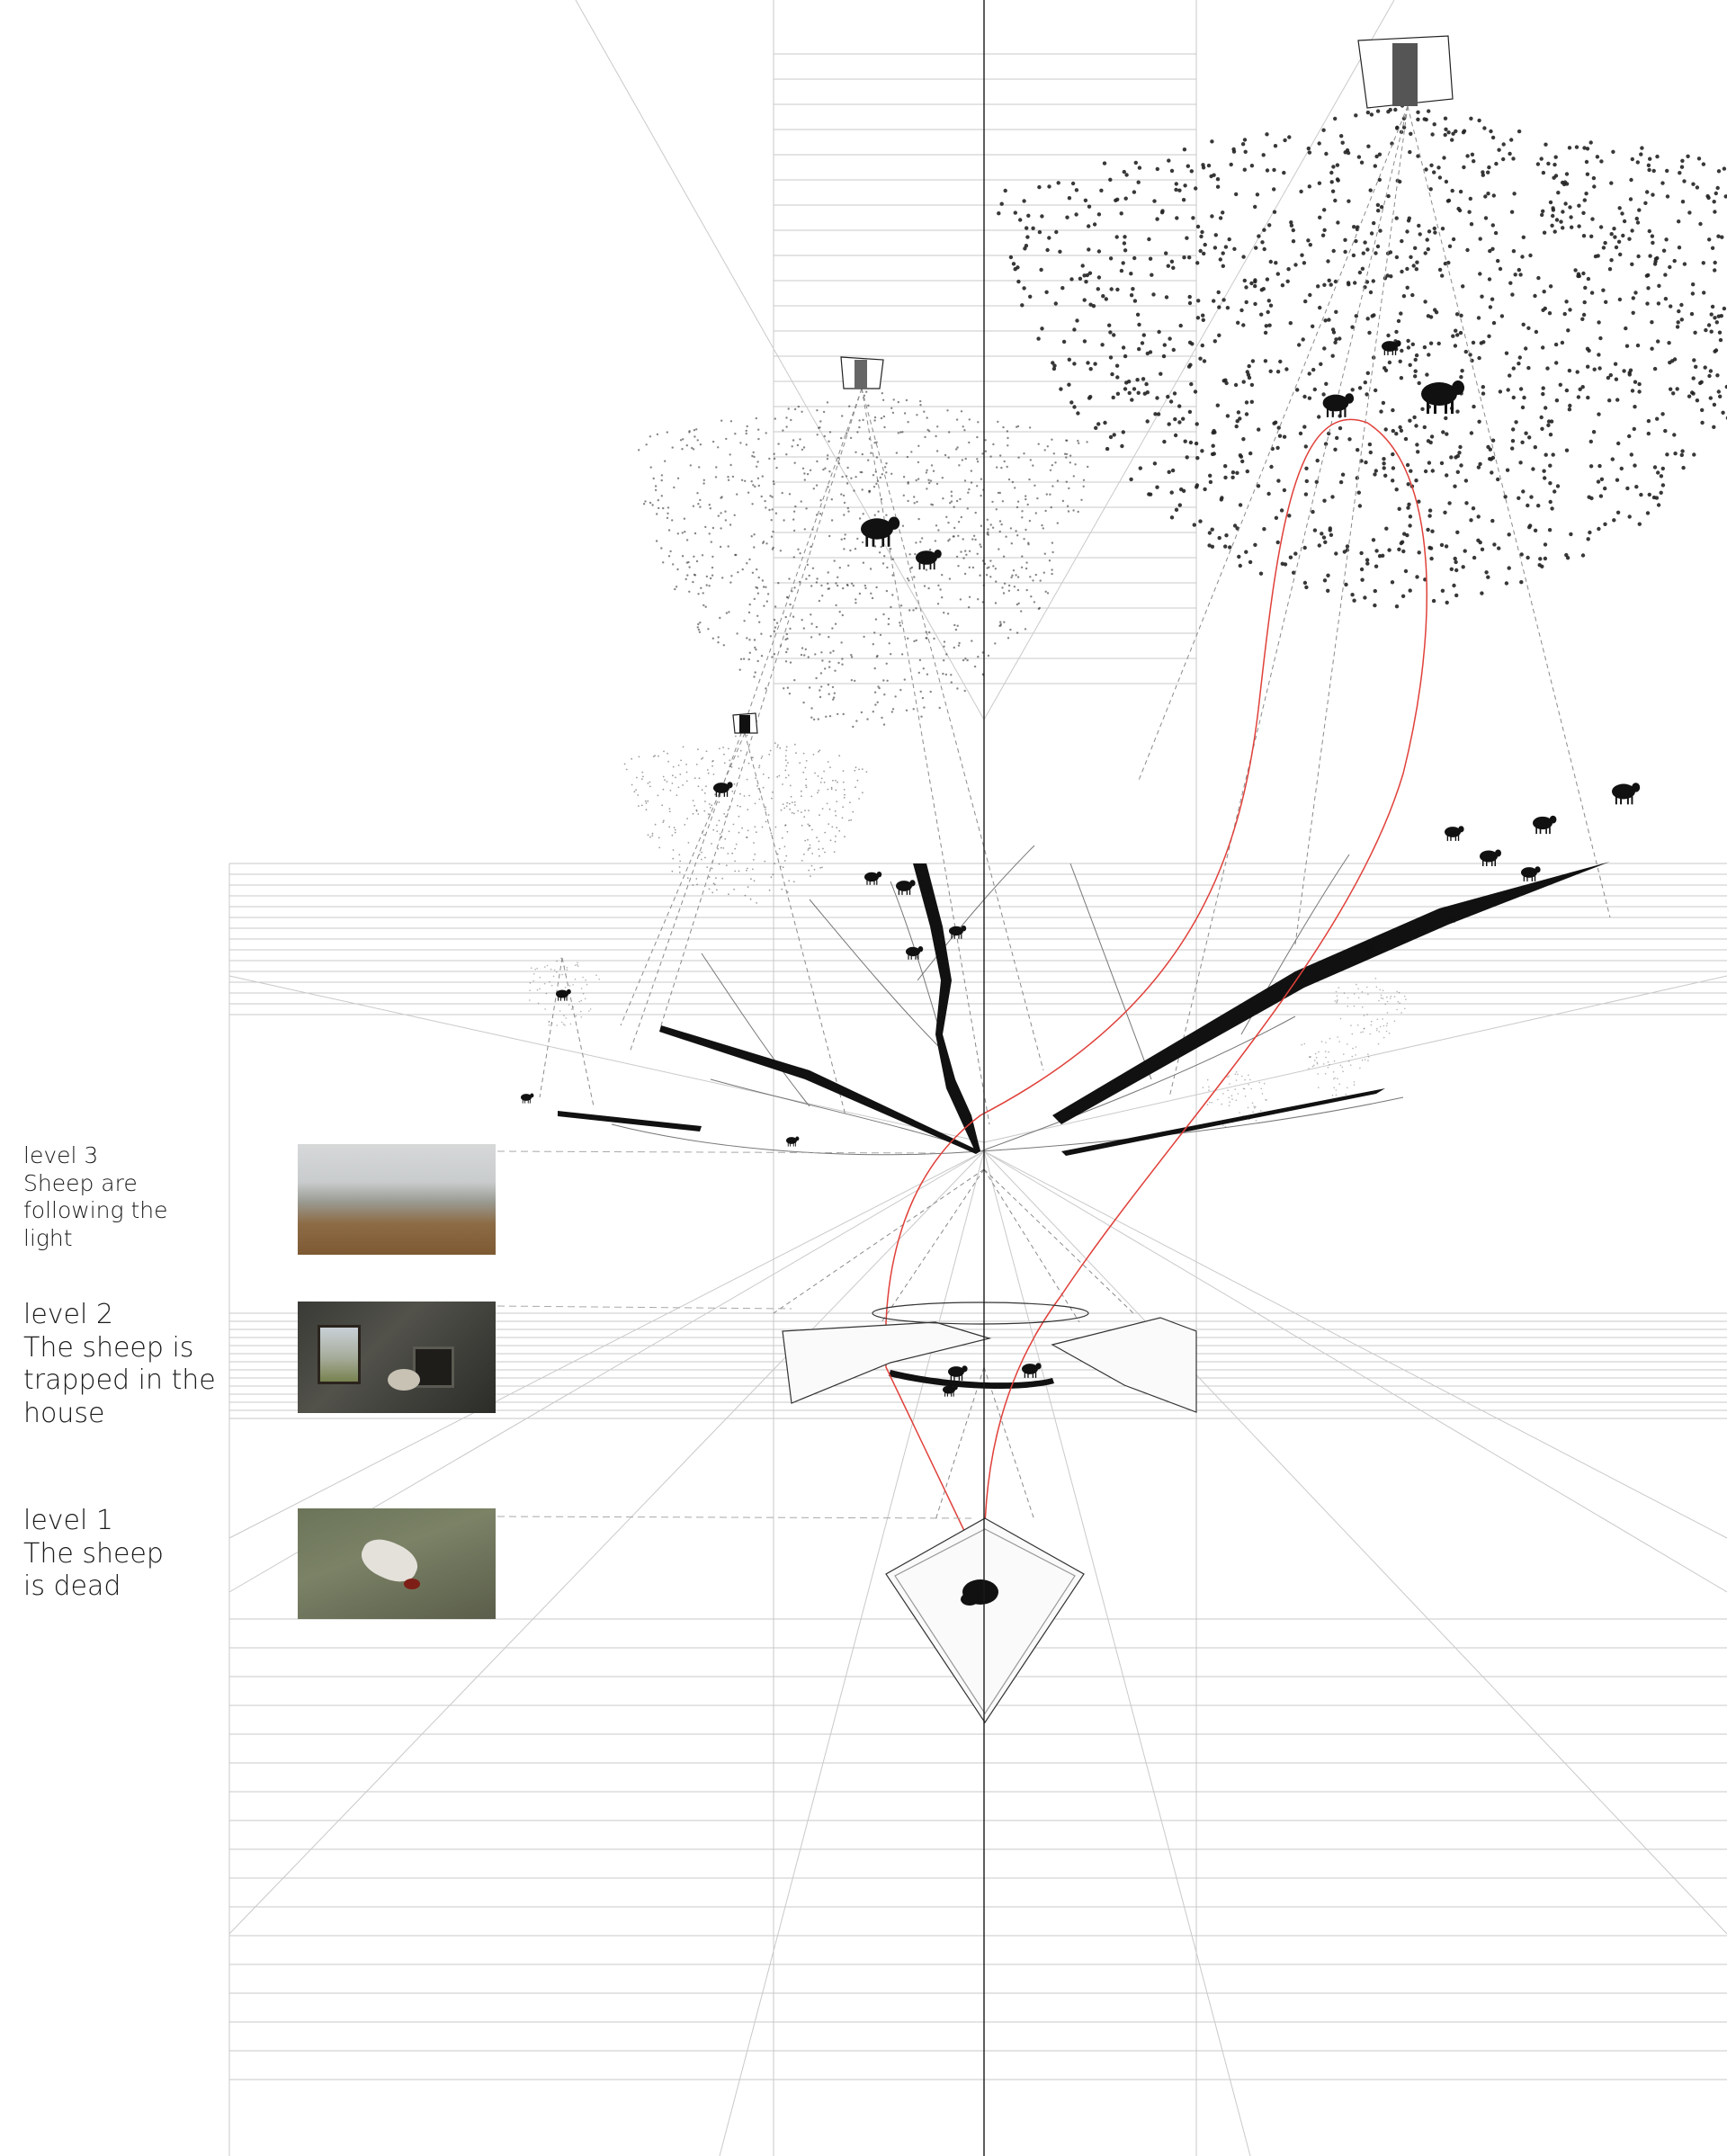 The image size is (1727, 2156). Describe the element at coordinates (412, 1584) in the screenshot. I see `blood-stain` at that location.